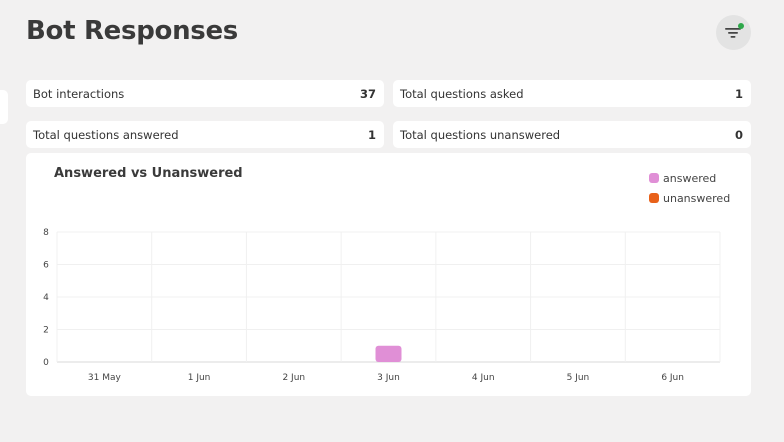  Describe the element at coordinates (205, 93) in the screenshot. I see `stat-card-bot-interactions: Bot interactions 37` at that location.